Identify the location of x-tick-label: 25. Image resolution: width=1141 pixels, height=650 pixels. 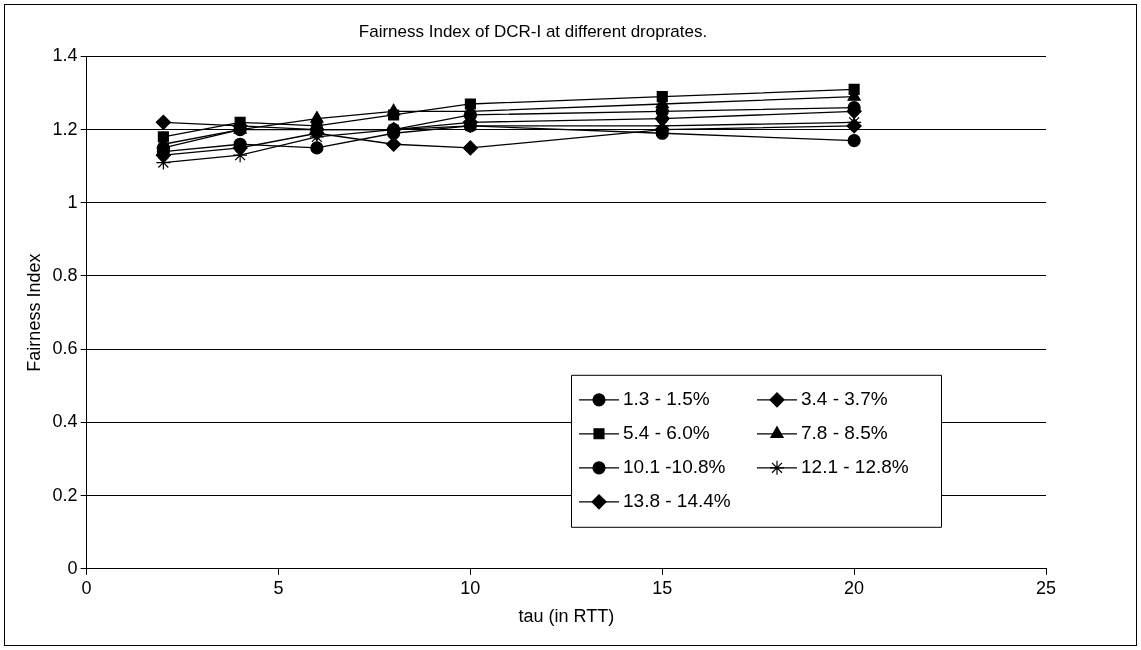
(1046, 587).